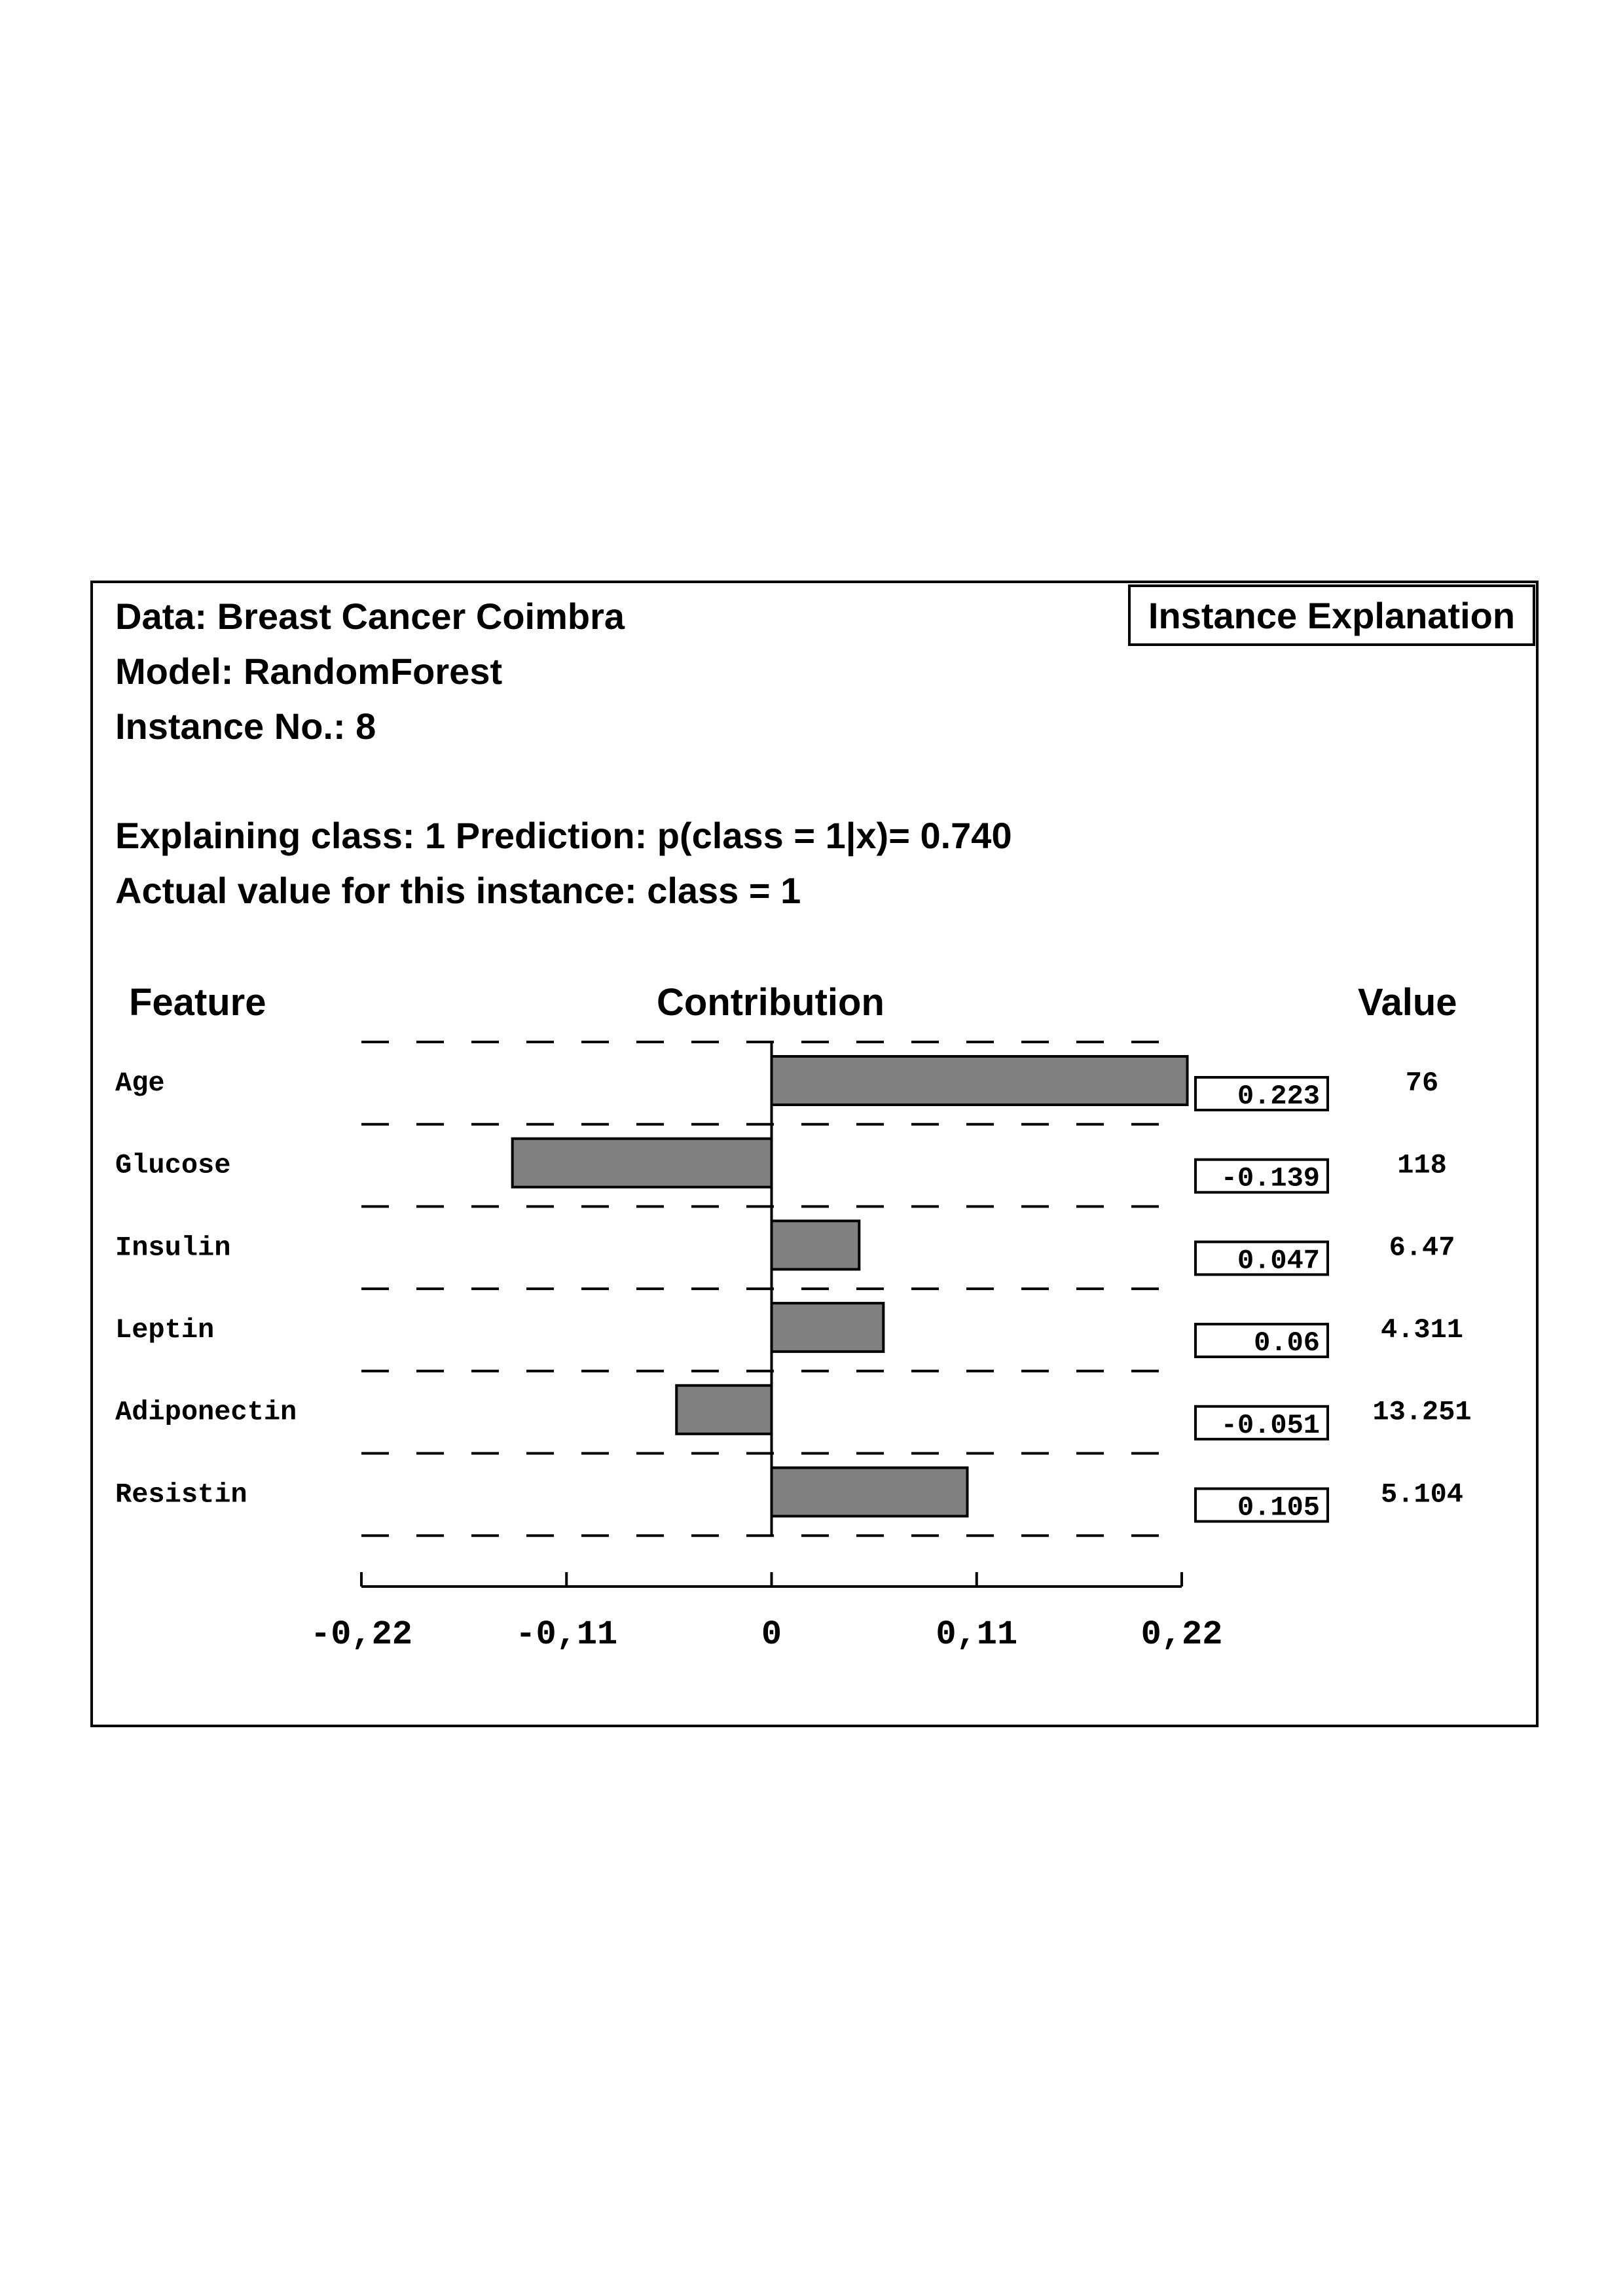  I want to click on value-column-header: Value, so click(1407, 1002).